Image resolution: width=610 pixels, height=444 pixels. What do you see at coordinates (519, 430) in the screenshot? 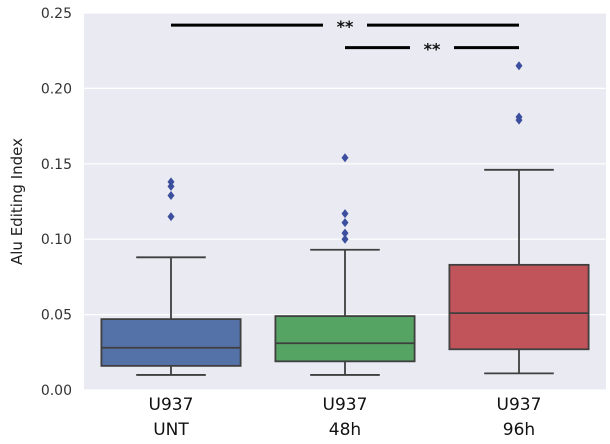
I see `category-label-line2: 96h` at bounding box center [519, 430].